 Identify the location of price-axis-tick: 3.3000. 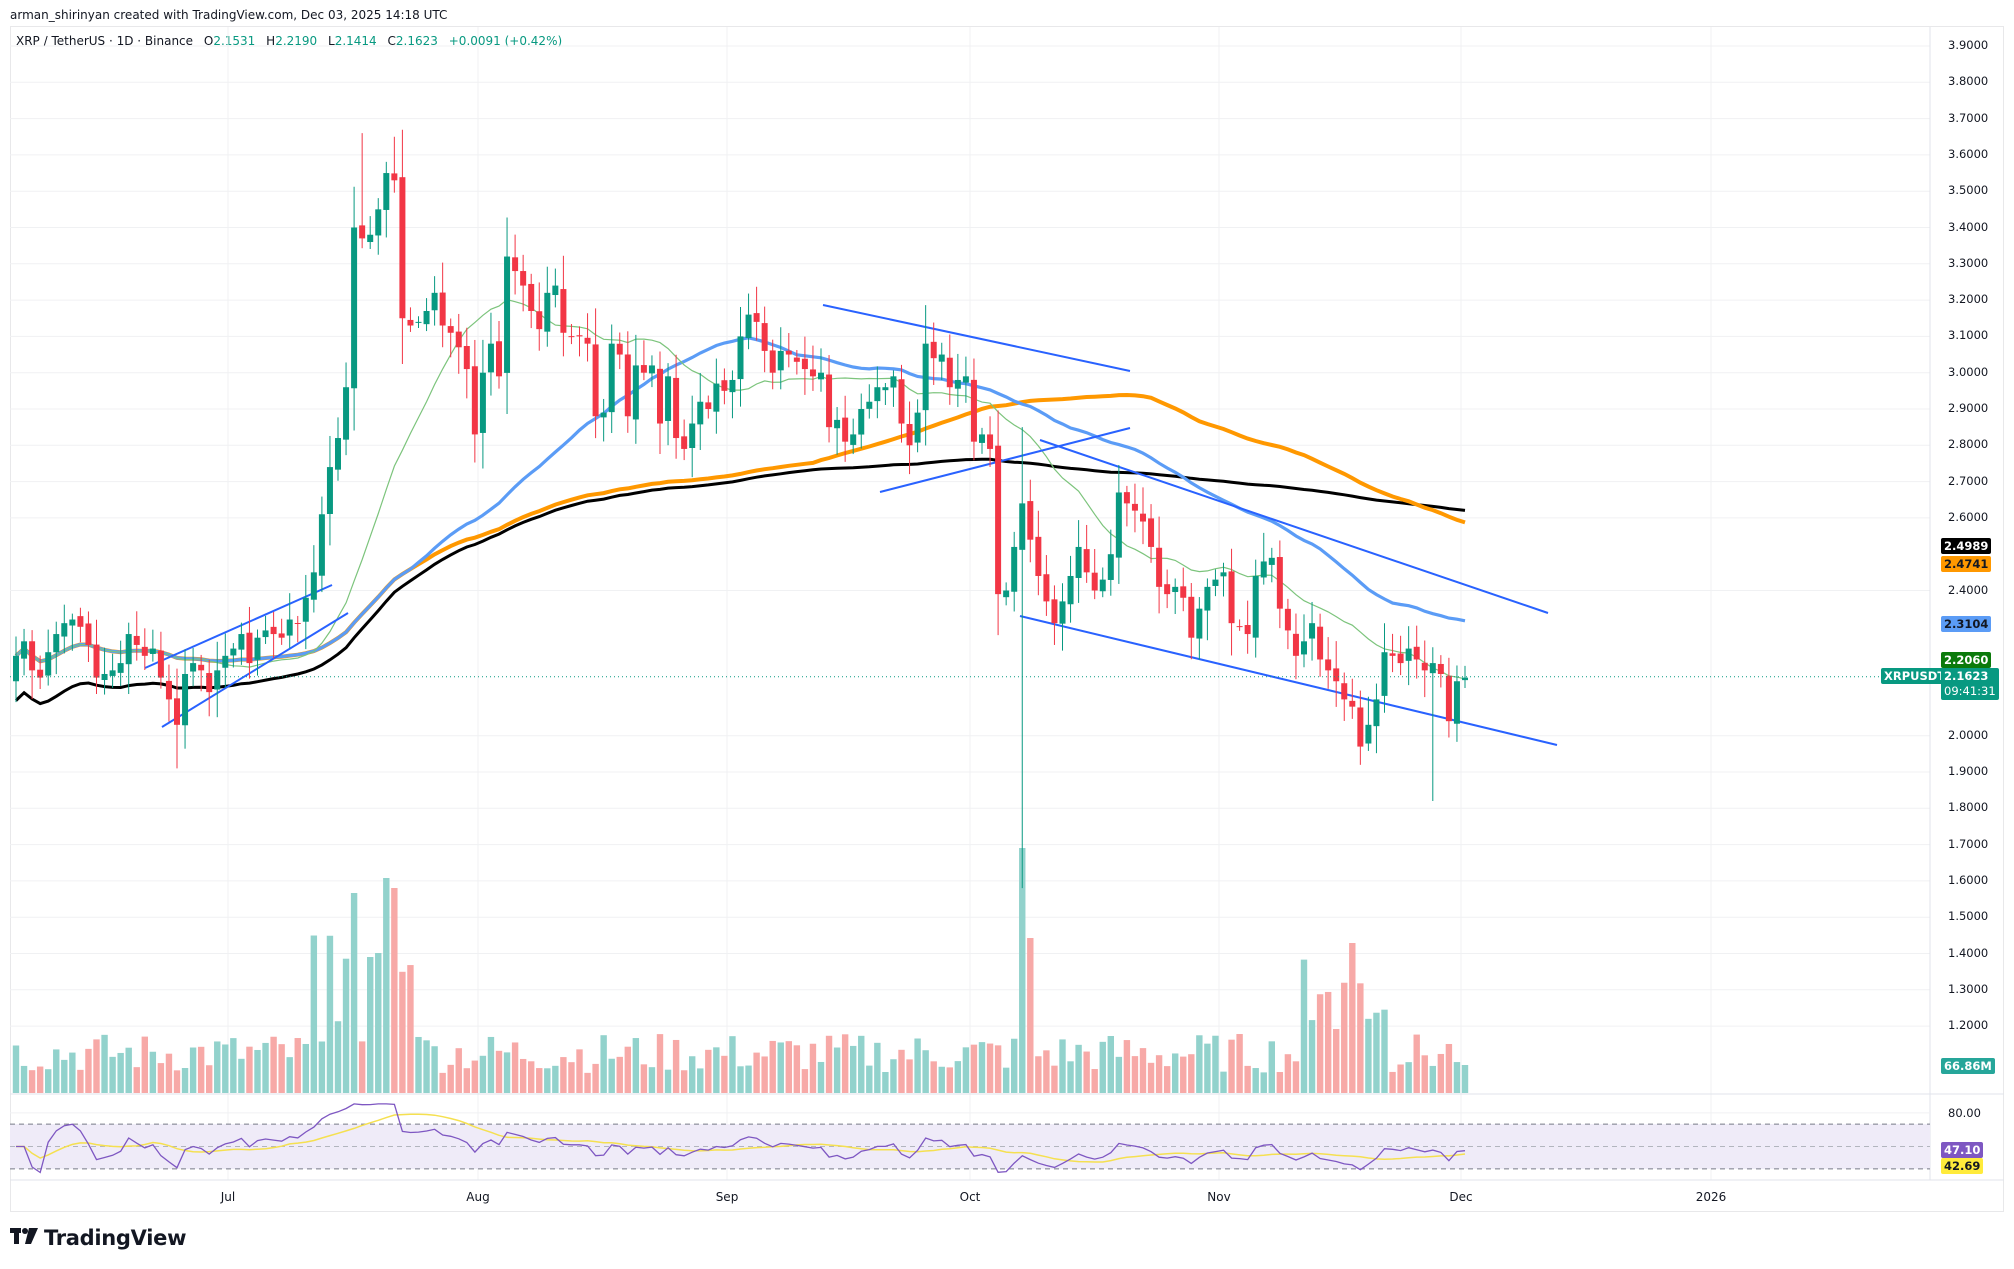
(1968, 262).